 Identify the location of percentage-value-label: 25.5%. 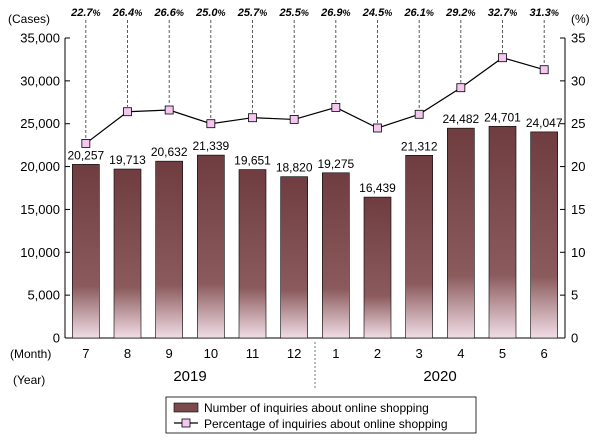
(293, 13).